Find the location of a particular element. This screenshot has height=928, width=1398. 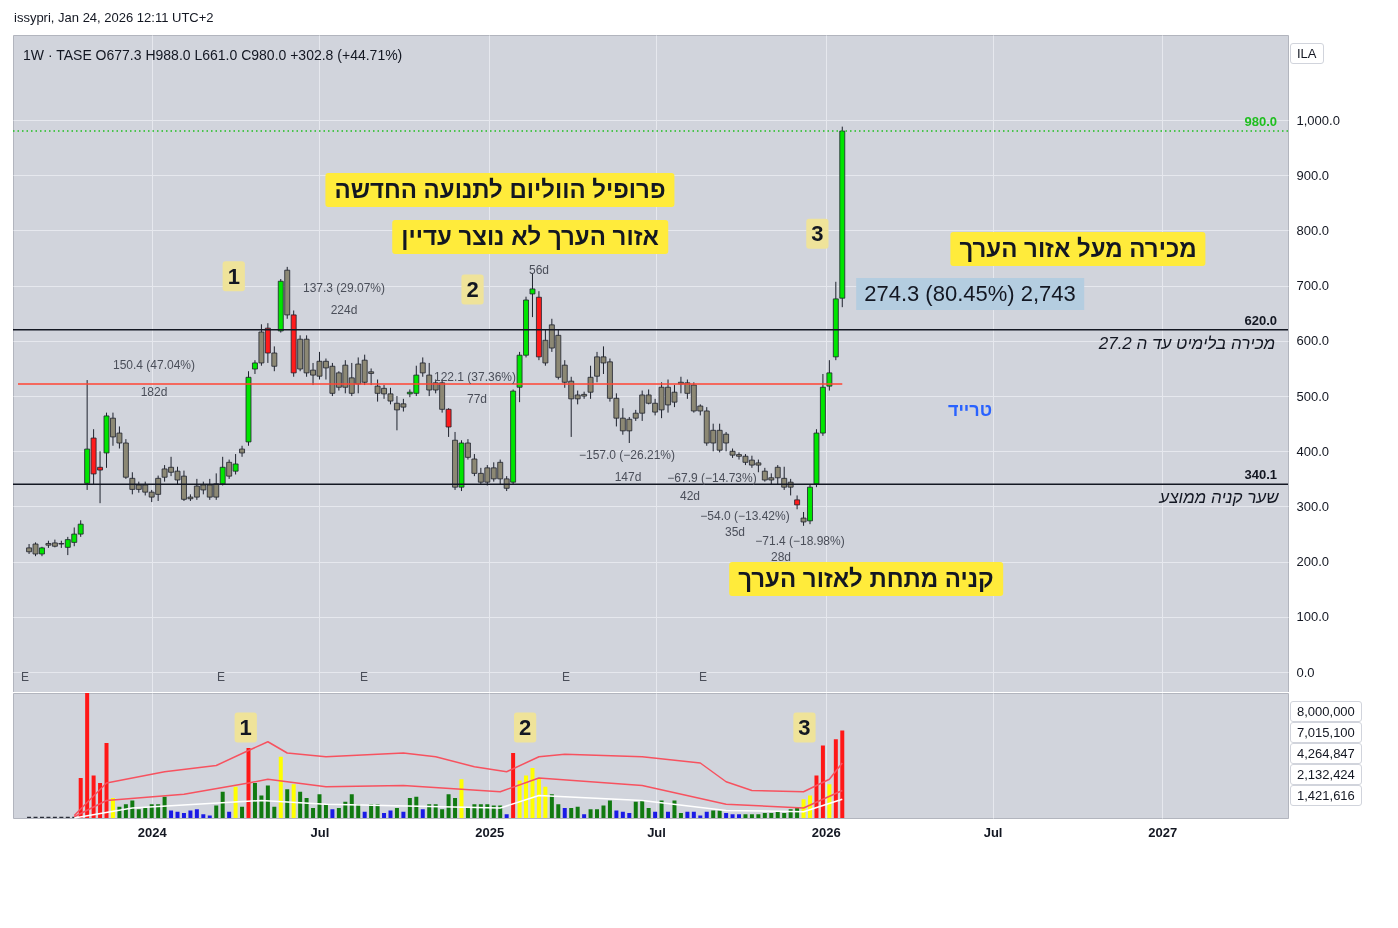

annotation: קניה מתחת לאזור הערך is located at coordinates (866, 578).